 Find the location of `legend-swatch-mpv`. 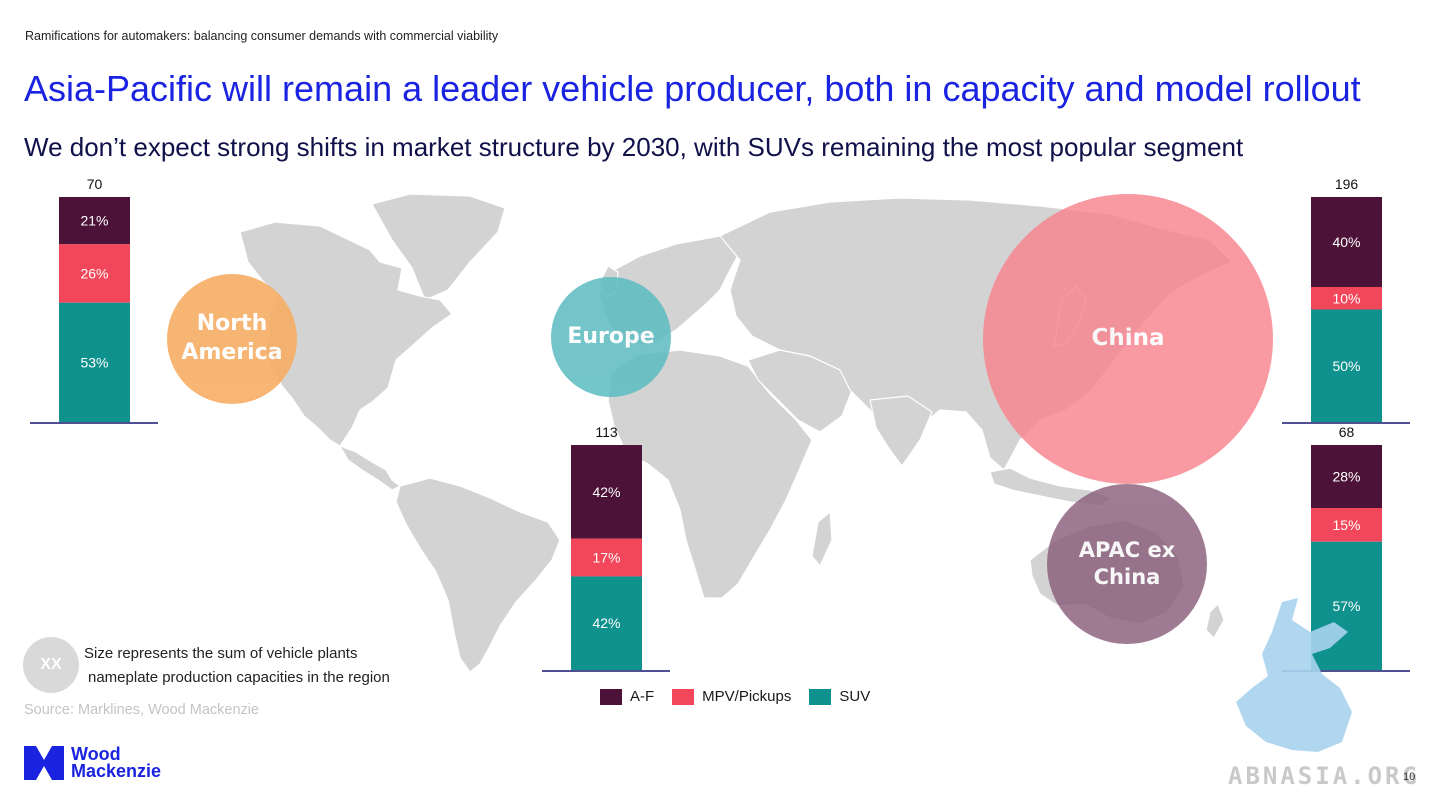

legend-swatch-mpv is located at coordinates (683, 696).